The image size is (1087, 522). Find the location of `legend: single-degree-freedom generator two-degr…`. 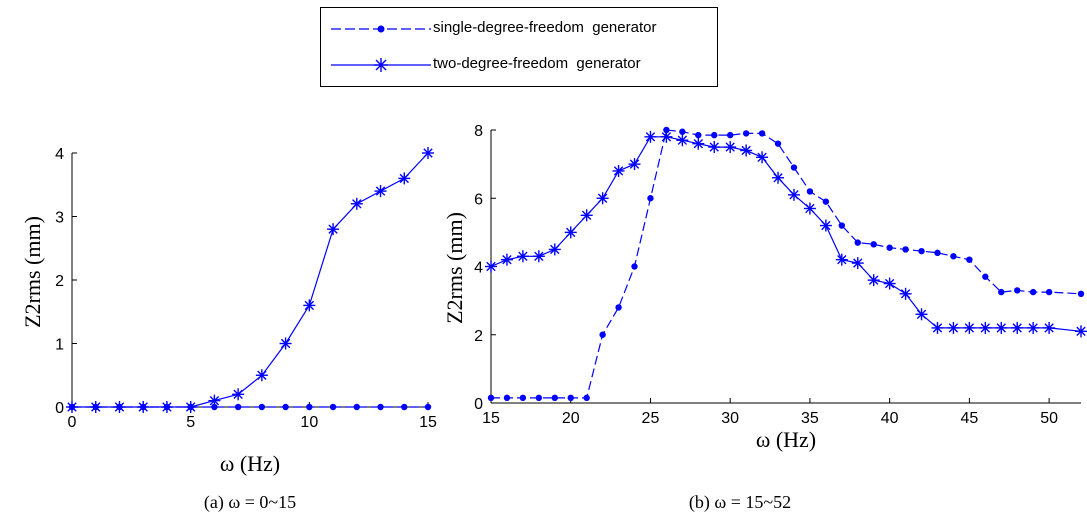

legend: single-degree-freedom generator two-degr… is located at coordinates (519, 47).